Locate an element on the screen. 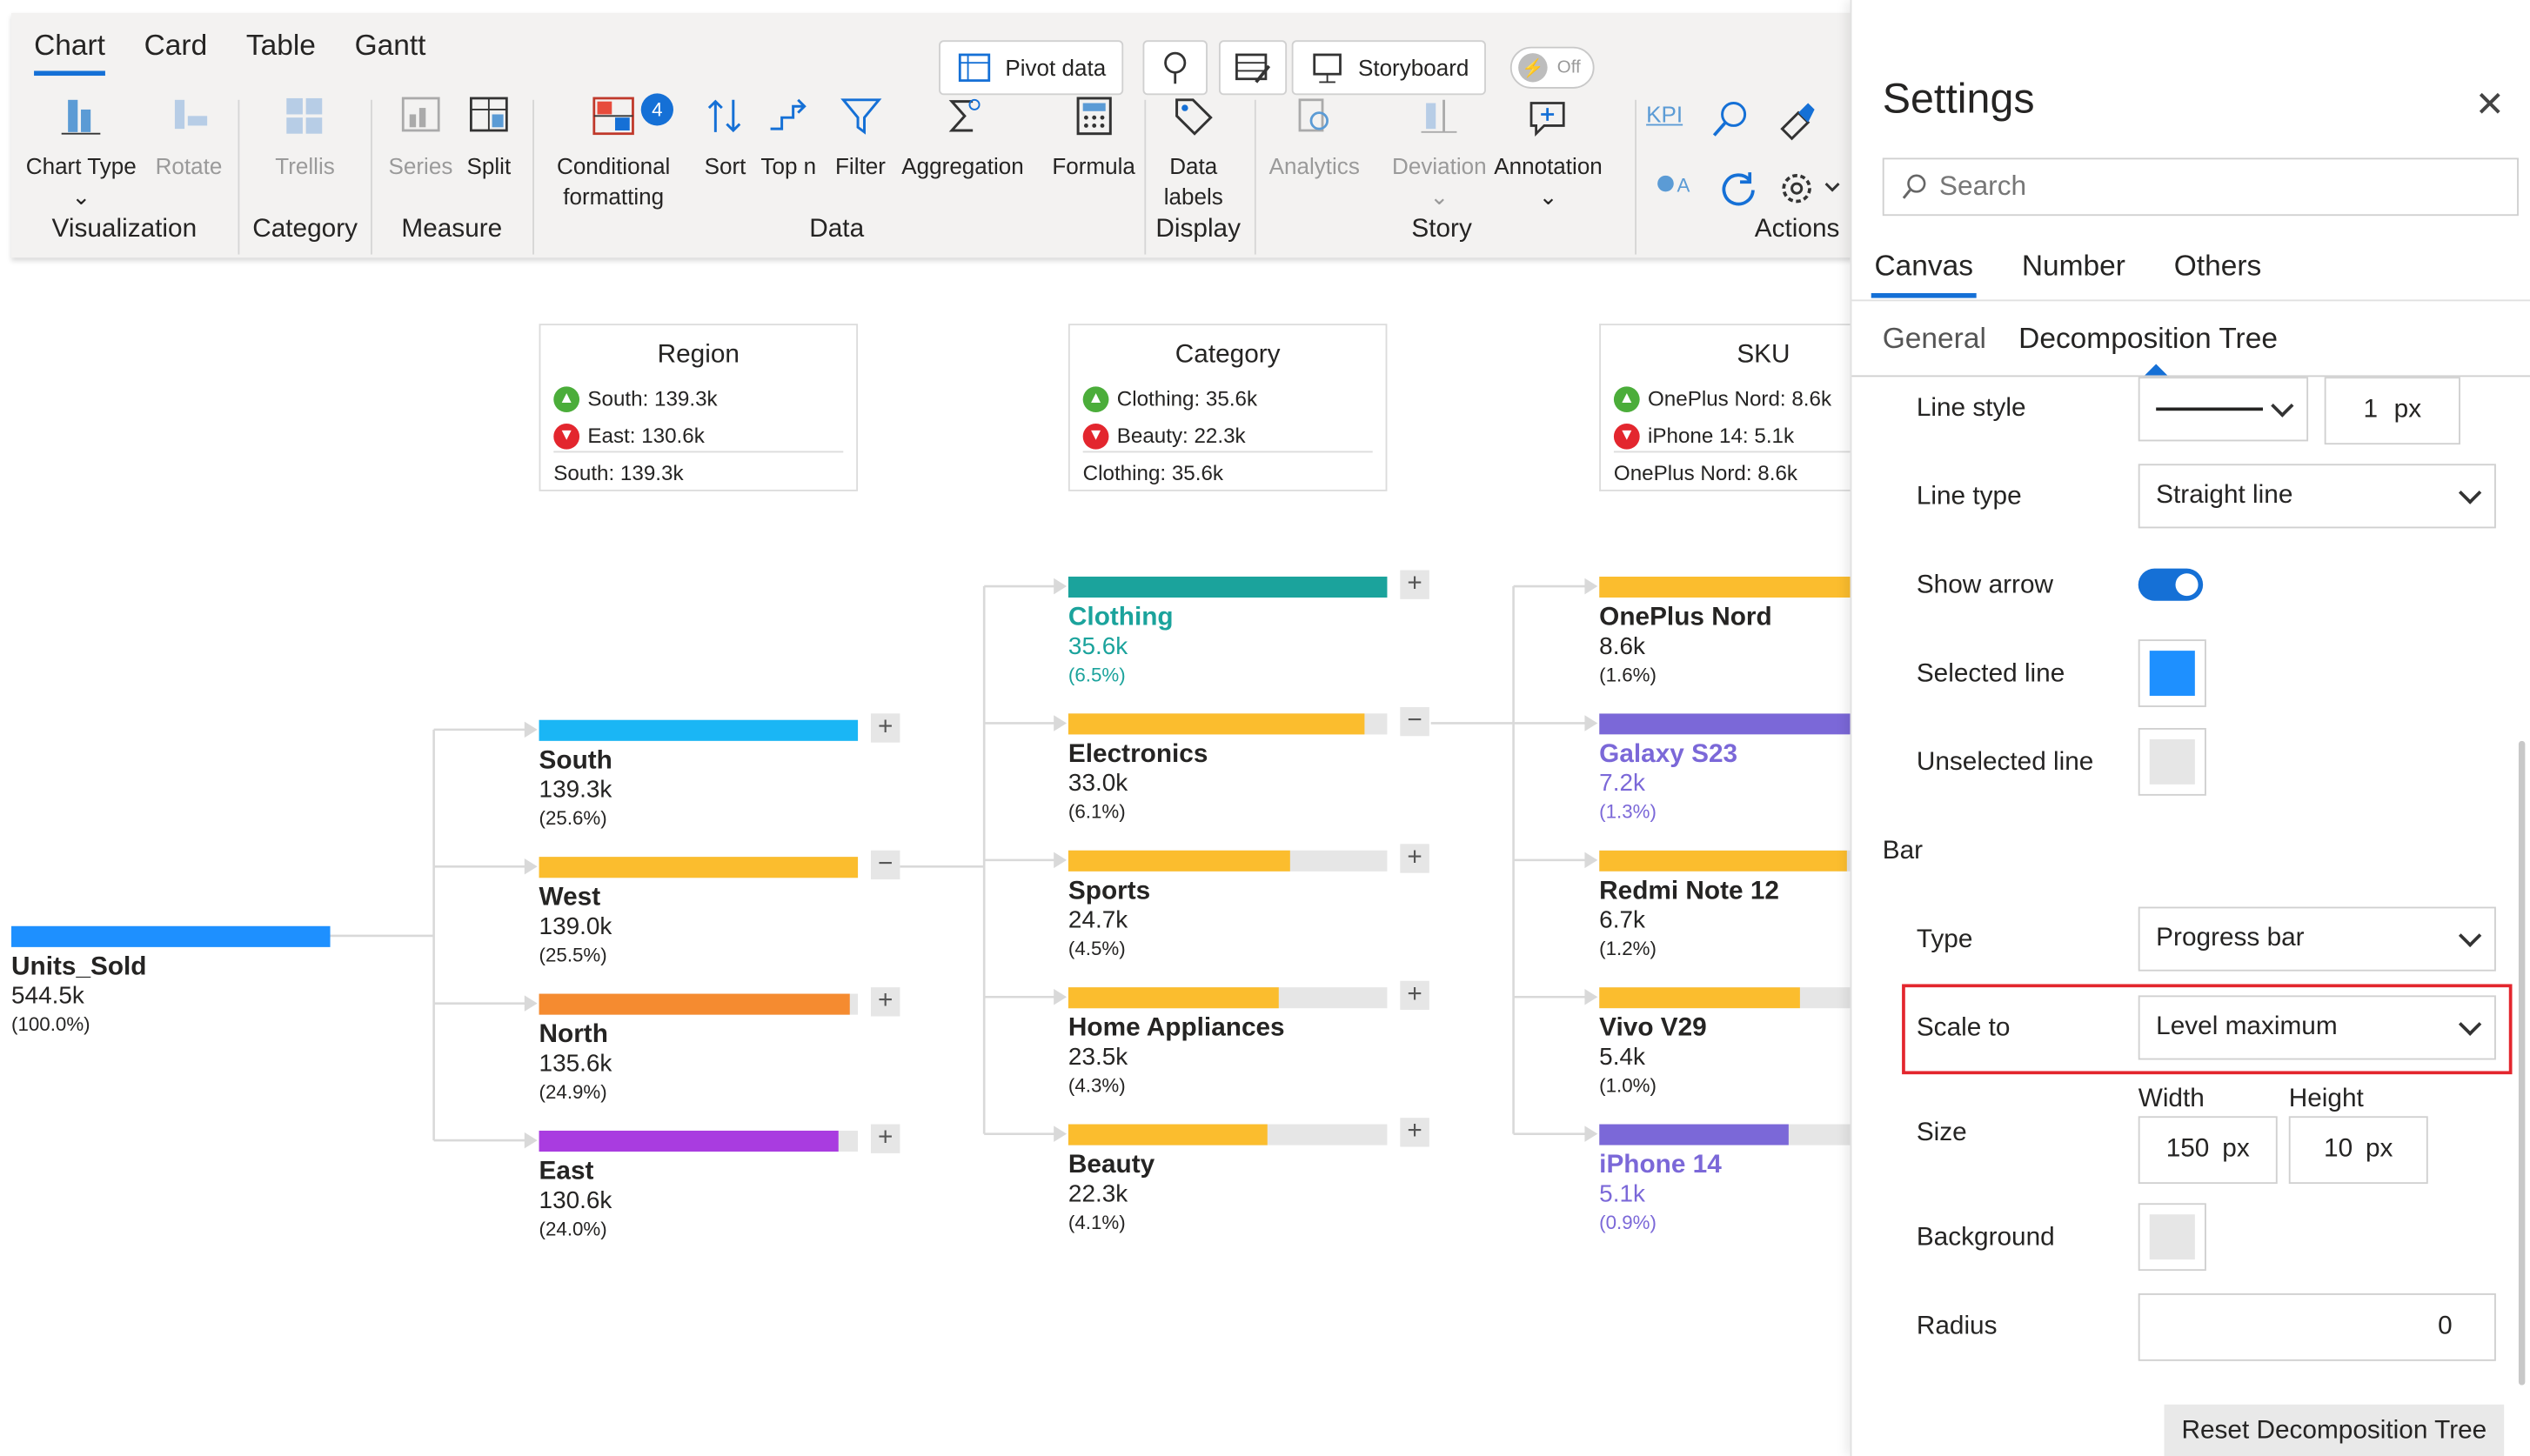  pivot-data-button: Pivot data is located at coordinates (1031, 68).